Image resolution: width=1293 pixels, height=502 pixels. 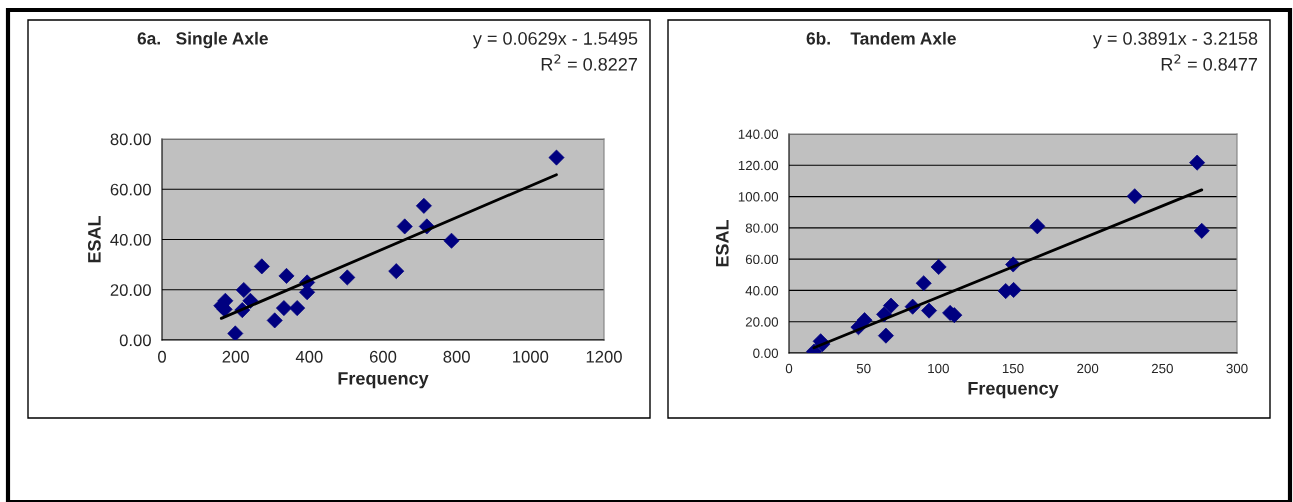 What do you see at coordinates (202, 40) in the screenshot?
I see `chart-title: 6a. Single Axle` at bounding box center [202, 40].